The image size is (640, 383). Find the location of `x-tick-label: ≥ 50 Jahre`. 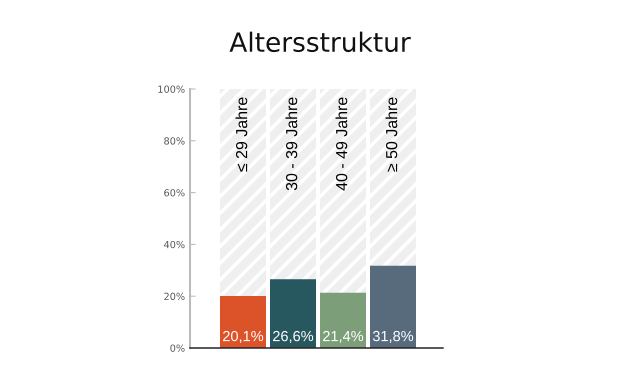

x-tick-label: ≥ 50 Jahre is located at coordinates (392, 134).